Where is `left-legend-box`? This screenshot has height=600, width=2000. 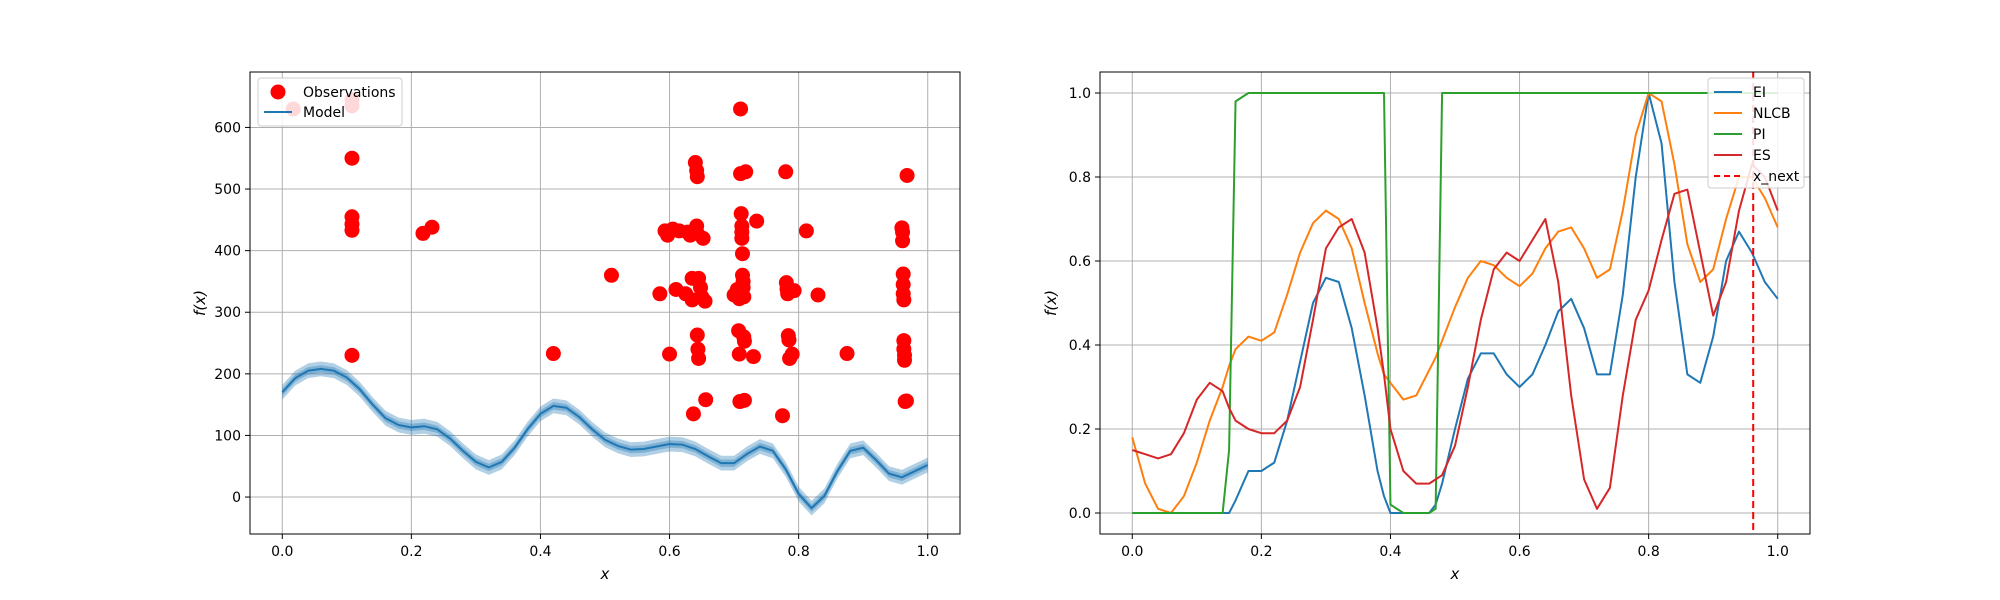 left-legend-box is located at coordinates (330, 102).